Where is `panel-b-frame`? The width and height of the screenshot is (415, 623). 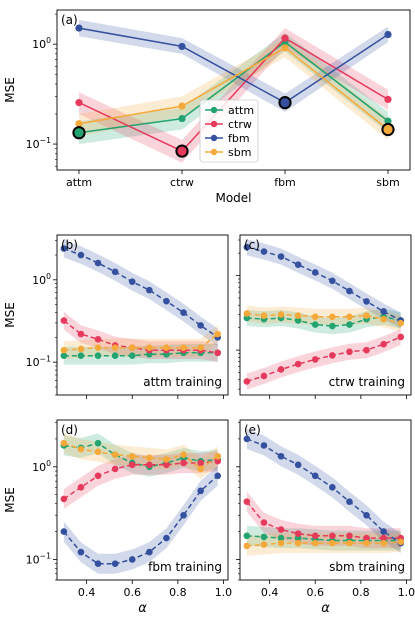
panel-b-frame is located at coordinates (142, 315).